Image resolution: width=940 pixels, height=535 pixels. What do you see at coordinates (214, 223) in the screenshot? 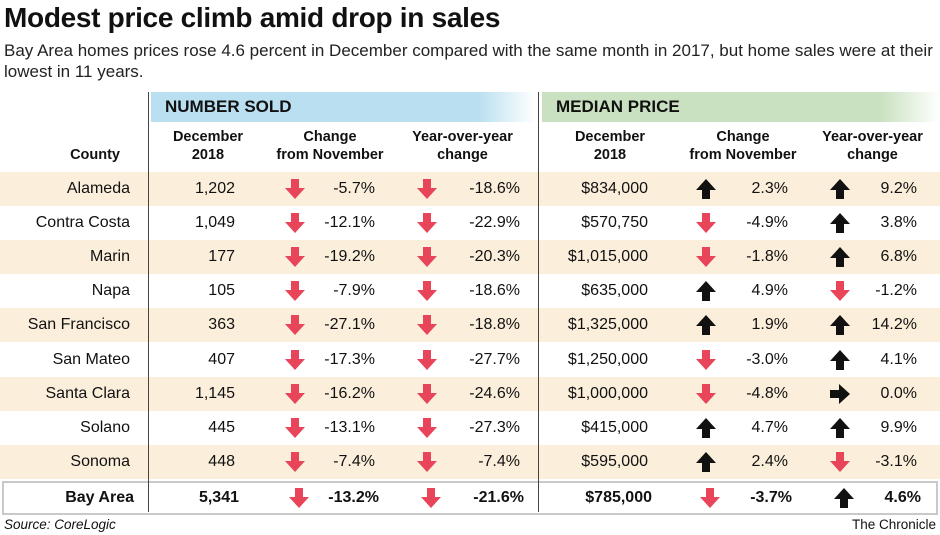
I see `number-sold-cell: 1,049` at bounding box center [214, 223].